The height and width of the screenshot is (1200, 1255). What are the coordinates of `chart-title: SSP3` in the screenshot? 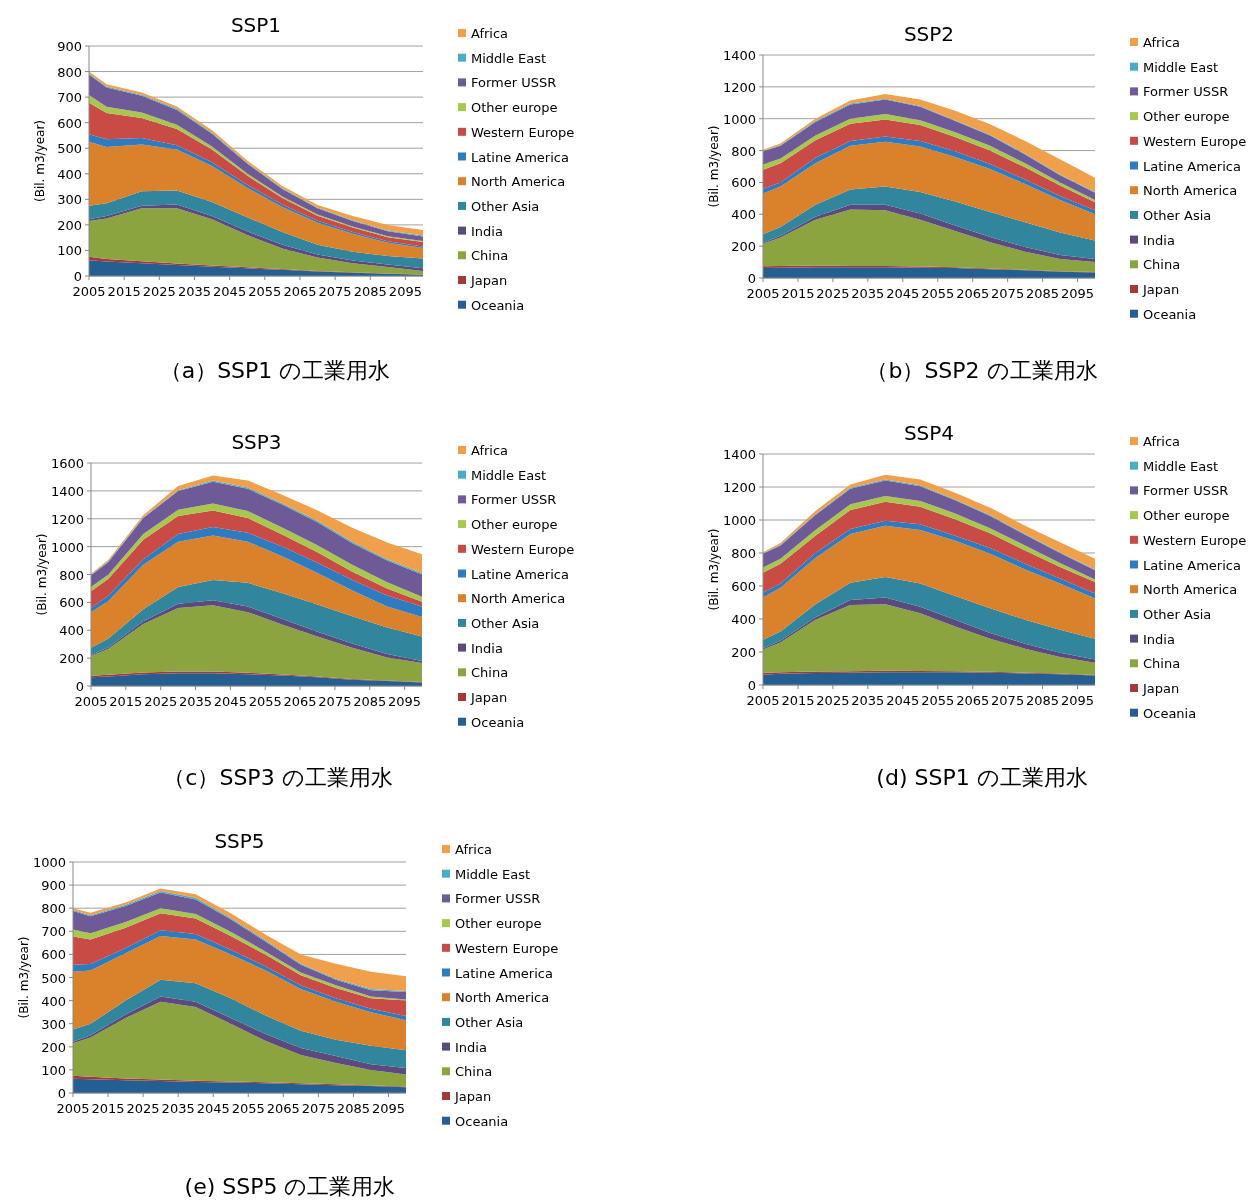 It's located at (256, 442).